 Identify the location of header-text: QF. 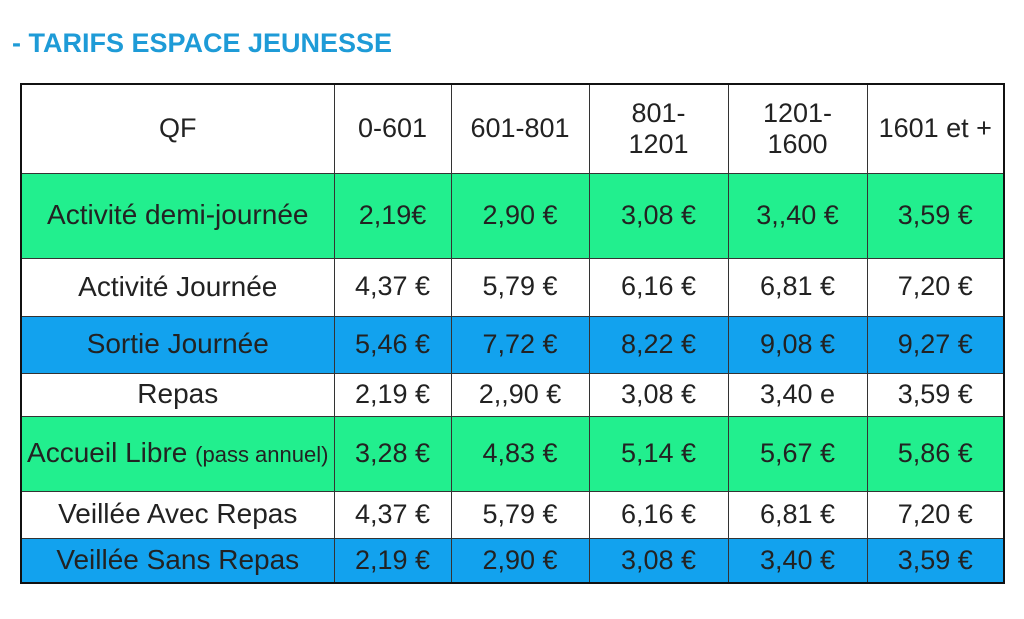
(178, 128).